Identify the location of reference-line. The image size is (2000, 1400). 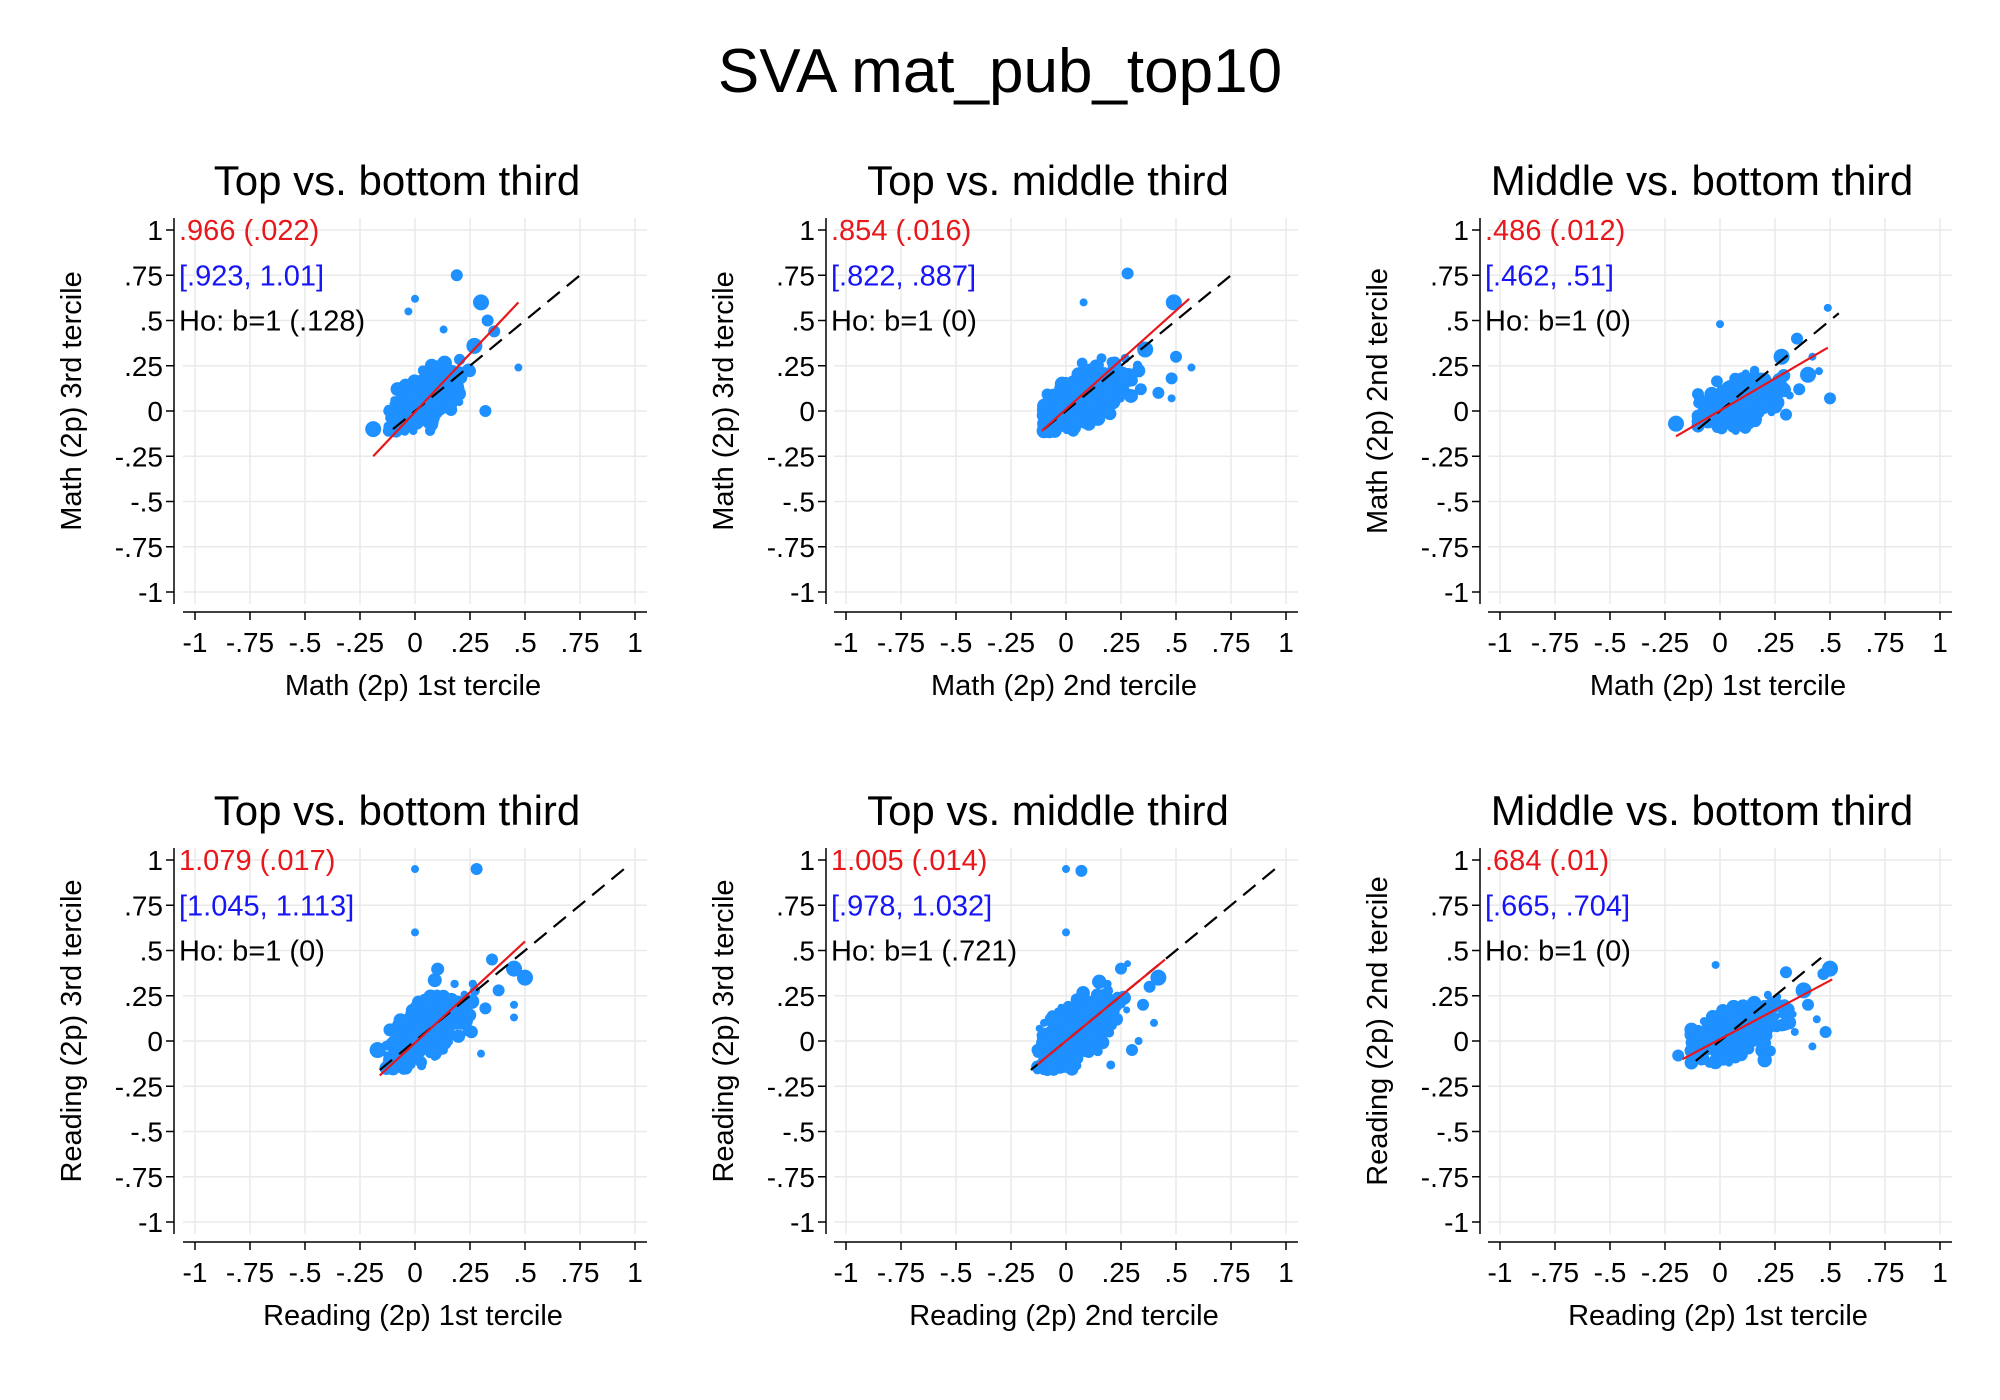
(1758, 1009).